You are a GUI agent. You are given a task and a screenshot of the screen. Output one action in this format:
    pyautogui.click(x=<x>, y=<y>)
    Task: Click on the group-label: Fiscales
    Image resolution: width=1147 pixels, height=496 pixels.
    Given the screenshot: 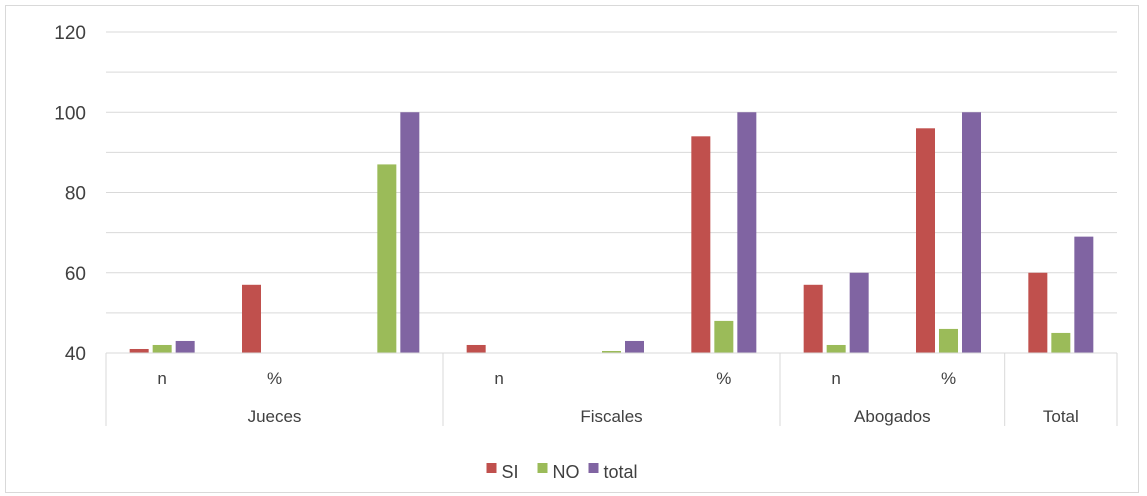 What is the action you would take?
    pyautogui.click(x=611, y=416)
    